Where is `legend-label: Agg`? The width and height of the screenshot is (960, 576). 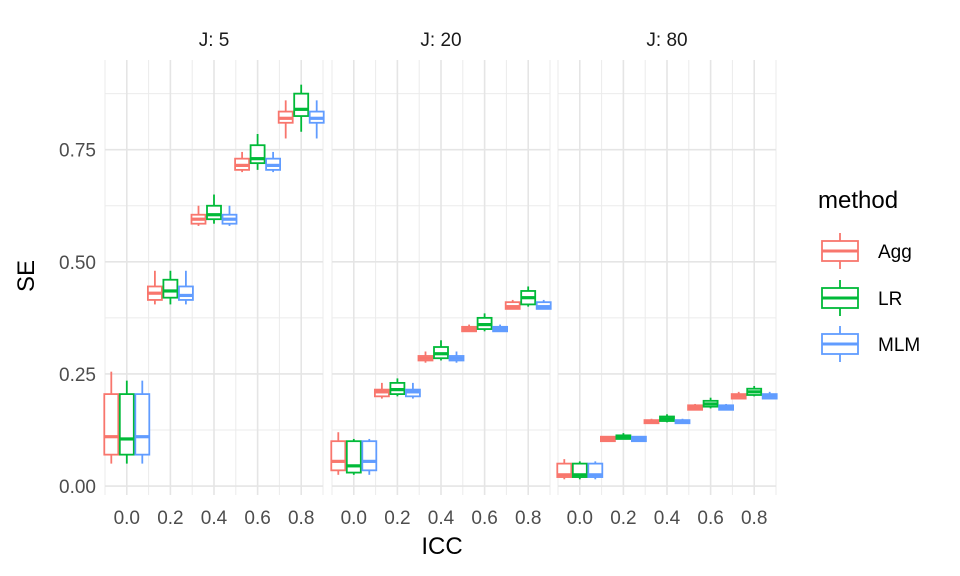
legend-label: Agg is located at coordinates (895, 252).